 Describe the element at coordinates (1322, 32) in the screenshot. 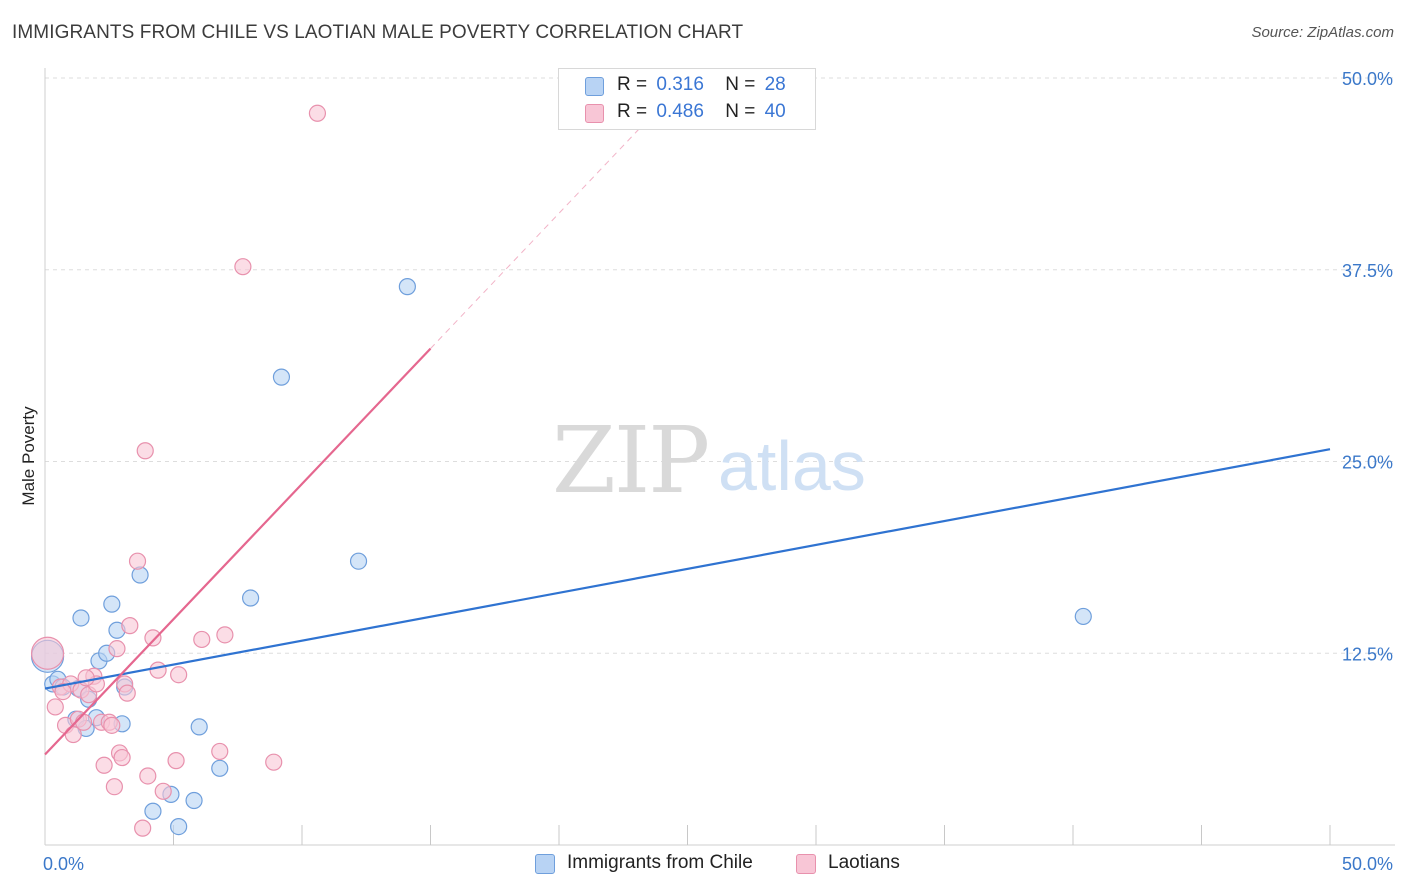

I see `chart-source: Source: ZipAtlas.com` at that location.